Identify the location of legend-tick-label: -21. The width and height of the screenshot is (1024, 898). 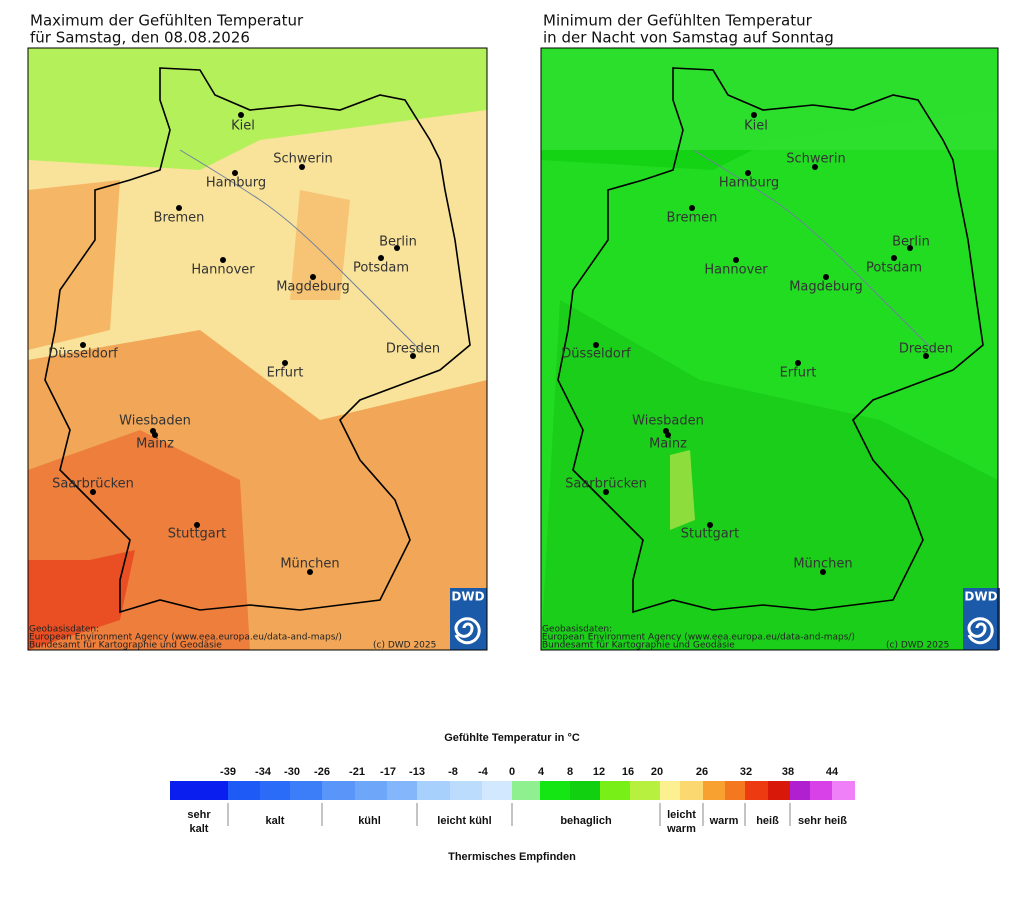
(357, 772).